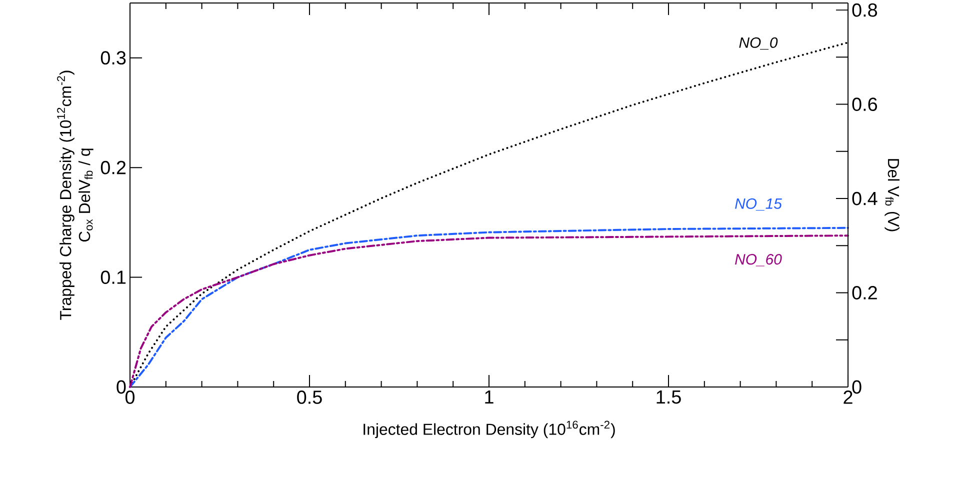 This screenshot has width=970, height=486. I want to click on series-label: NO_0, so click(758, 43).